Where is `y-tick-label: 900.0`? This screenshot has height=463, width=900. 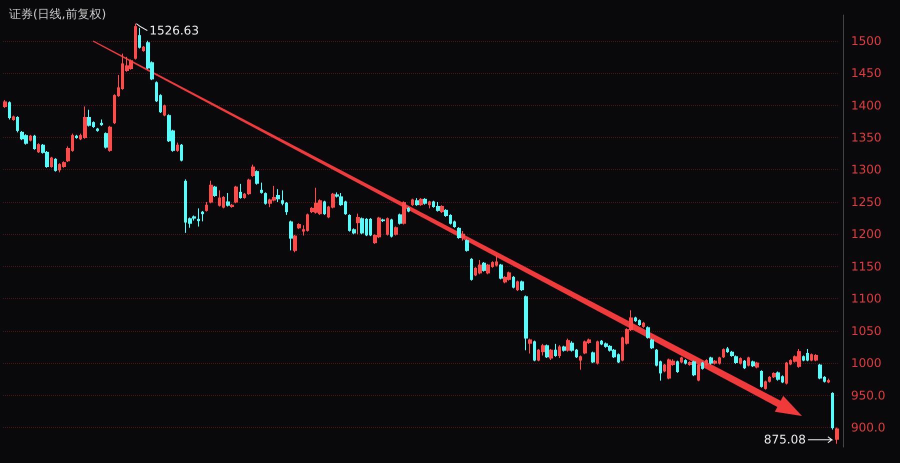
y-tick-label: 900.0 is located at coordinates (868, 427).